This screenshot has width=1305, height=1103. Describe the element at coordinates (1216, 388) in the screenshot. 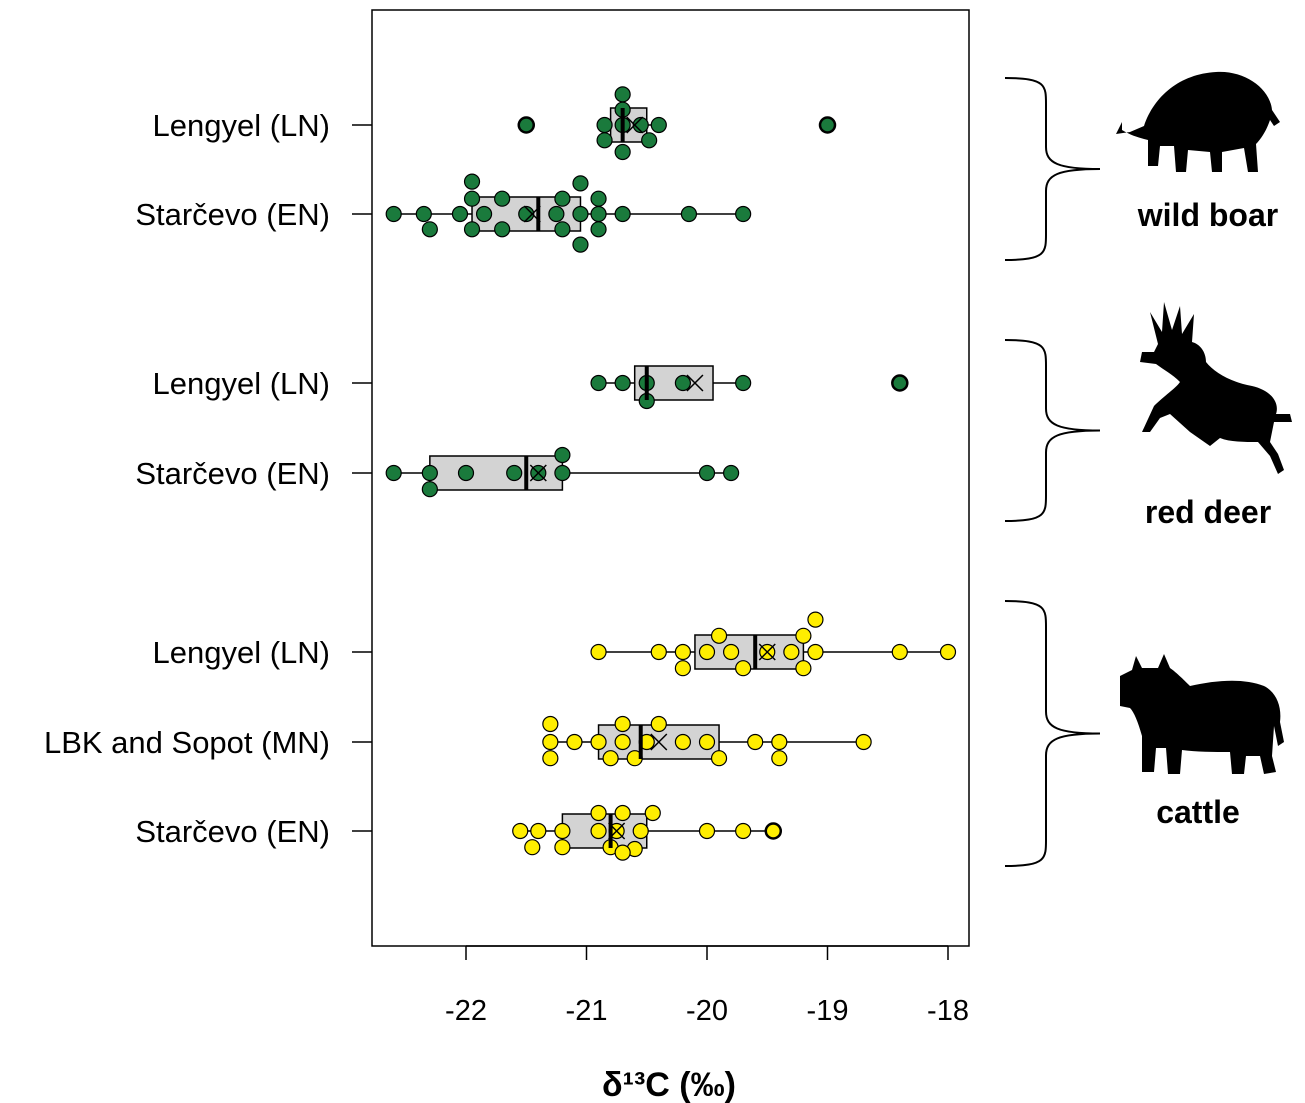

I see `red-deer-icon` at that location.